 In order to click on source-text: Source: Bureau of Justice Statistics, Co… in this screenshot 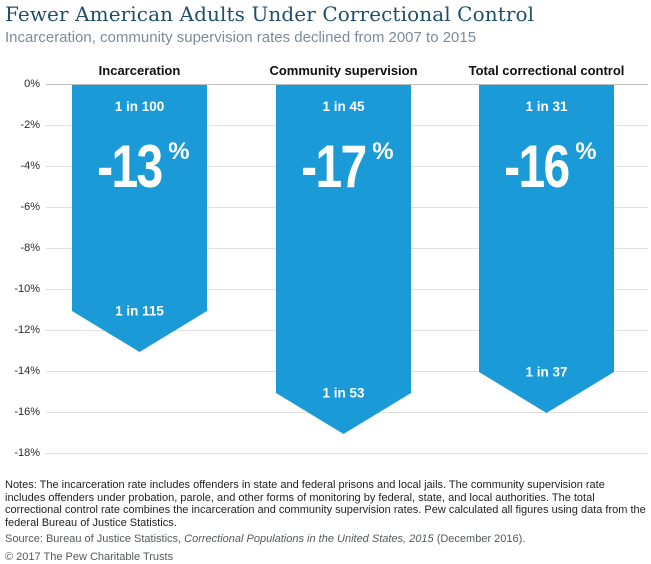, I will do `click(326, 539)`.